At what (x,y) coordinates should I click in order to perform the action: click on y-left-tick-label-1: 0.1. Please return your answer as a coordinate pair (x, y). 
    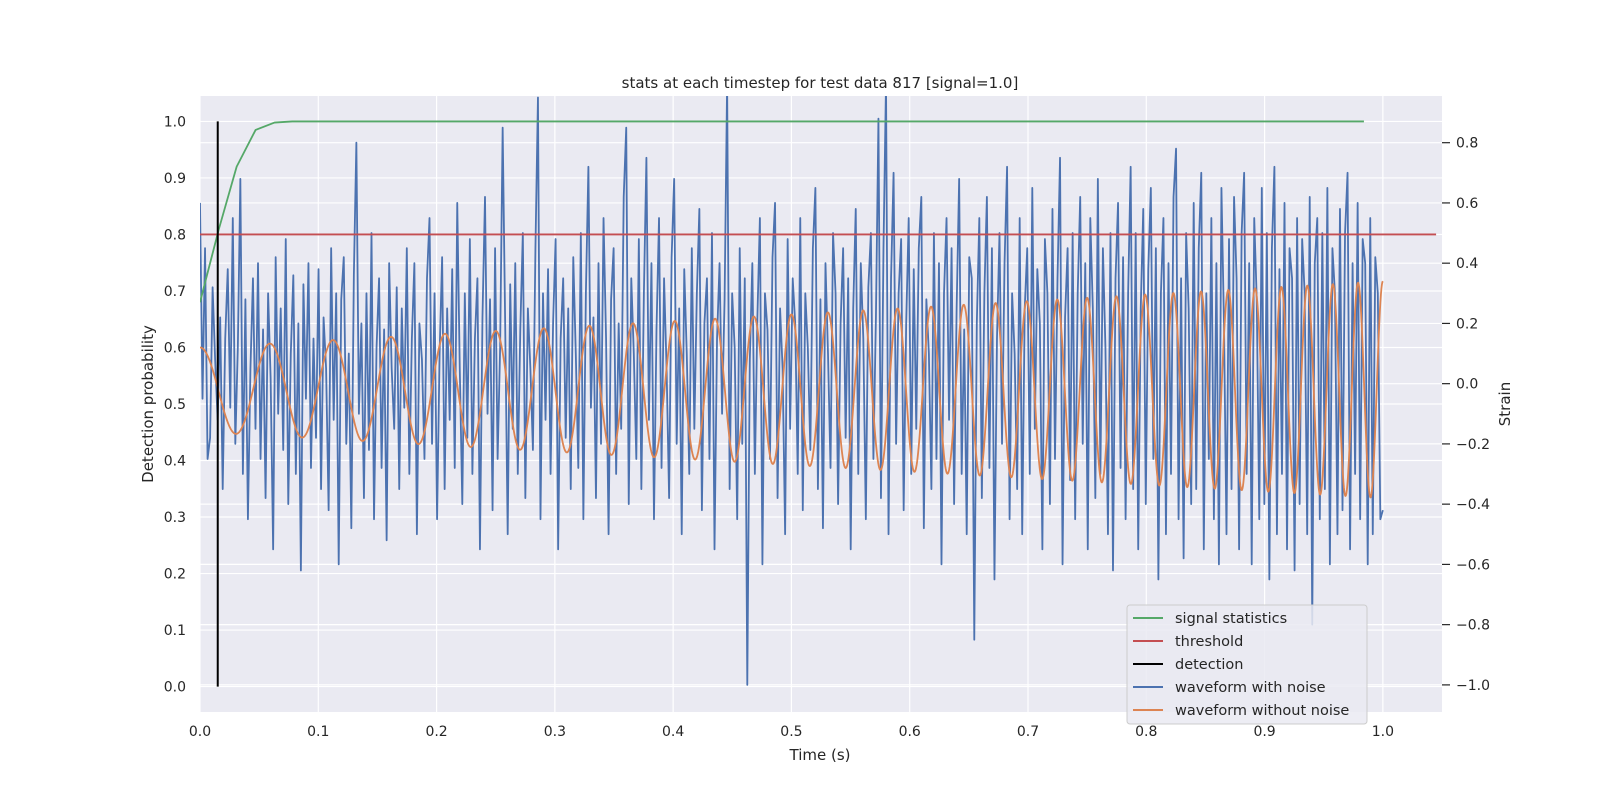
    Looking at the image, I should click on (175, 631).